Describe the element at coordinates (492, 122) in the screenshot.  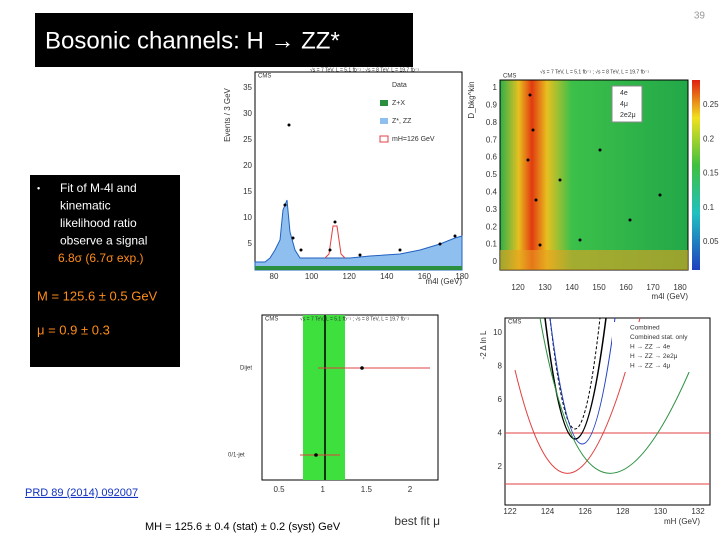
I see `tick-label: 0.8` at that location.